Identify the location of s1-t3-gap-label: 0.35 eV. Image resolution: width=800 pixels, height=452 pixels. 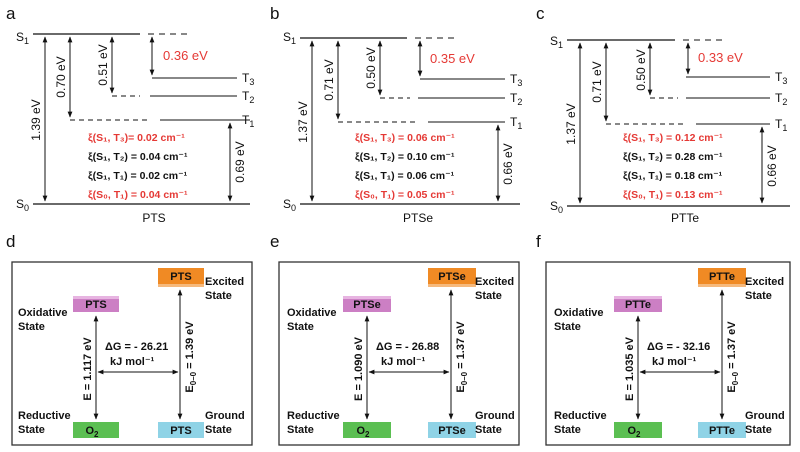
(452, 58).